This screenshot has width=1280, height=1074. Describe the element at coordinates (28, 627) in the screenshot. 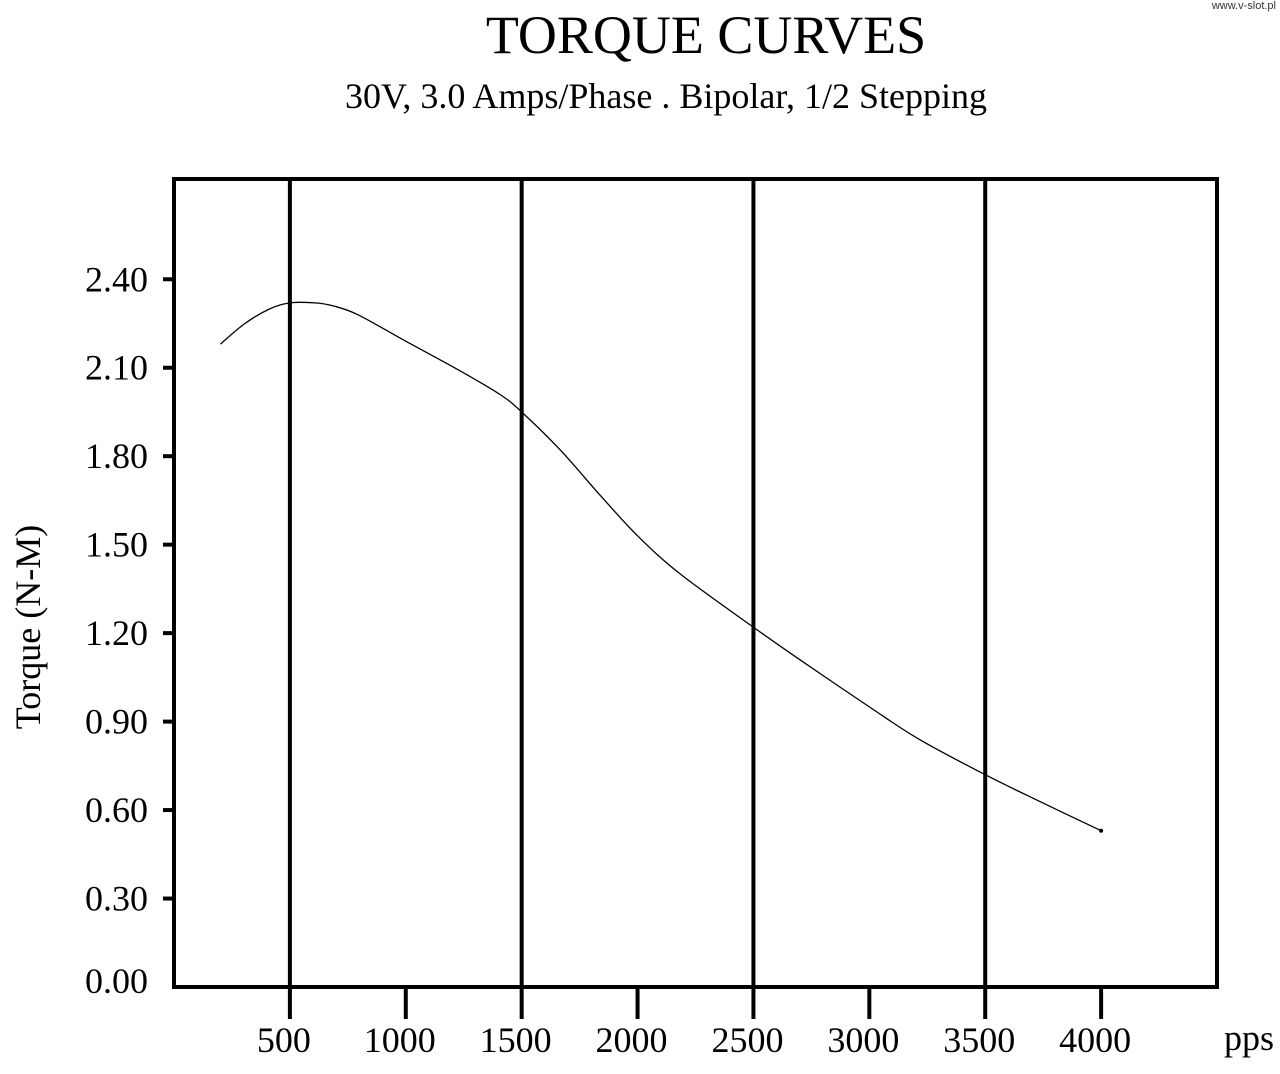

I see `y-axis-label: Torque (N-M)` at that location.